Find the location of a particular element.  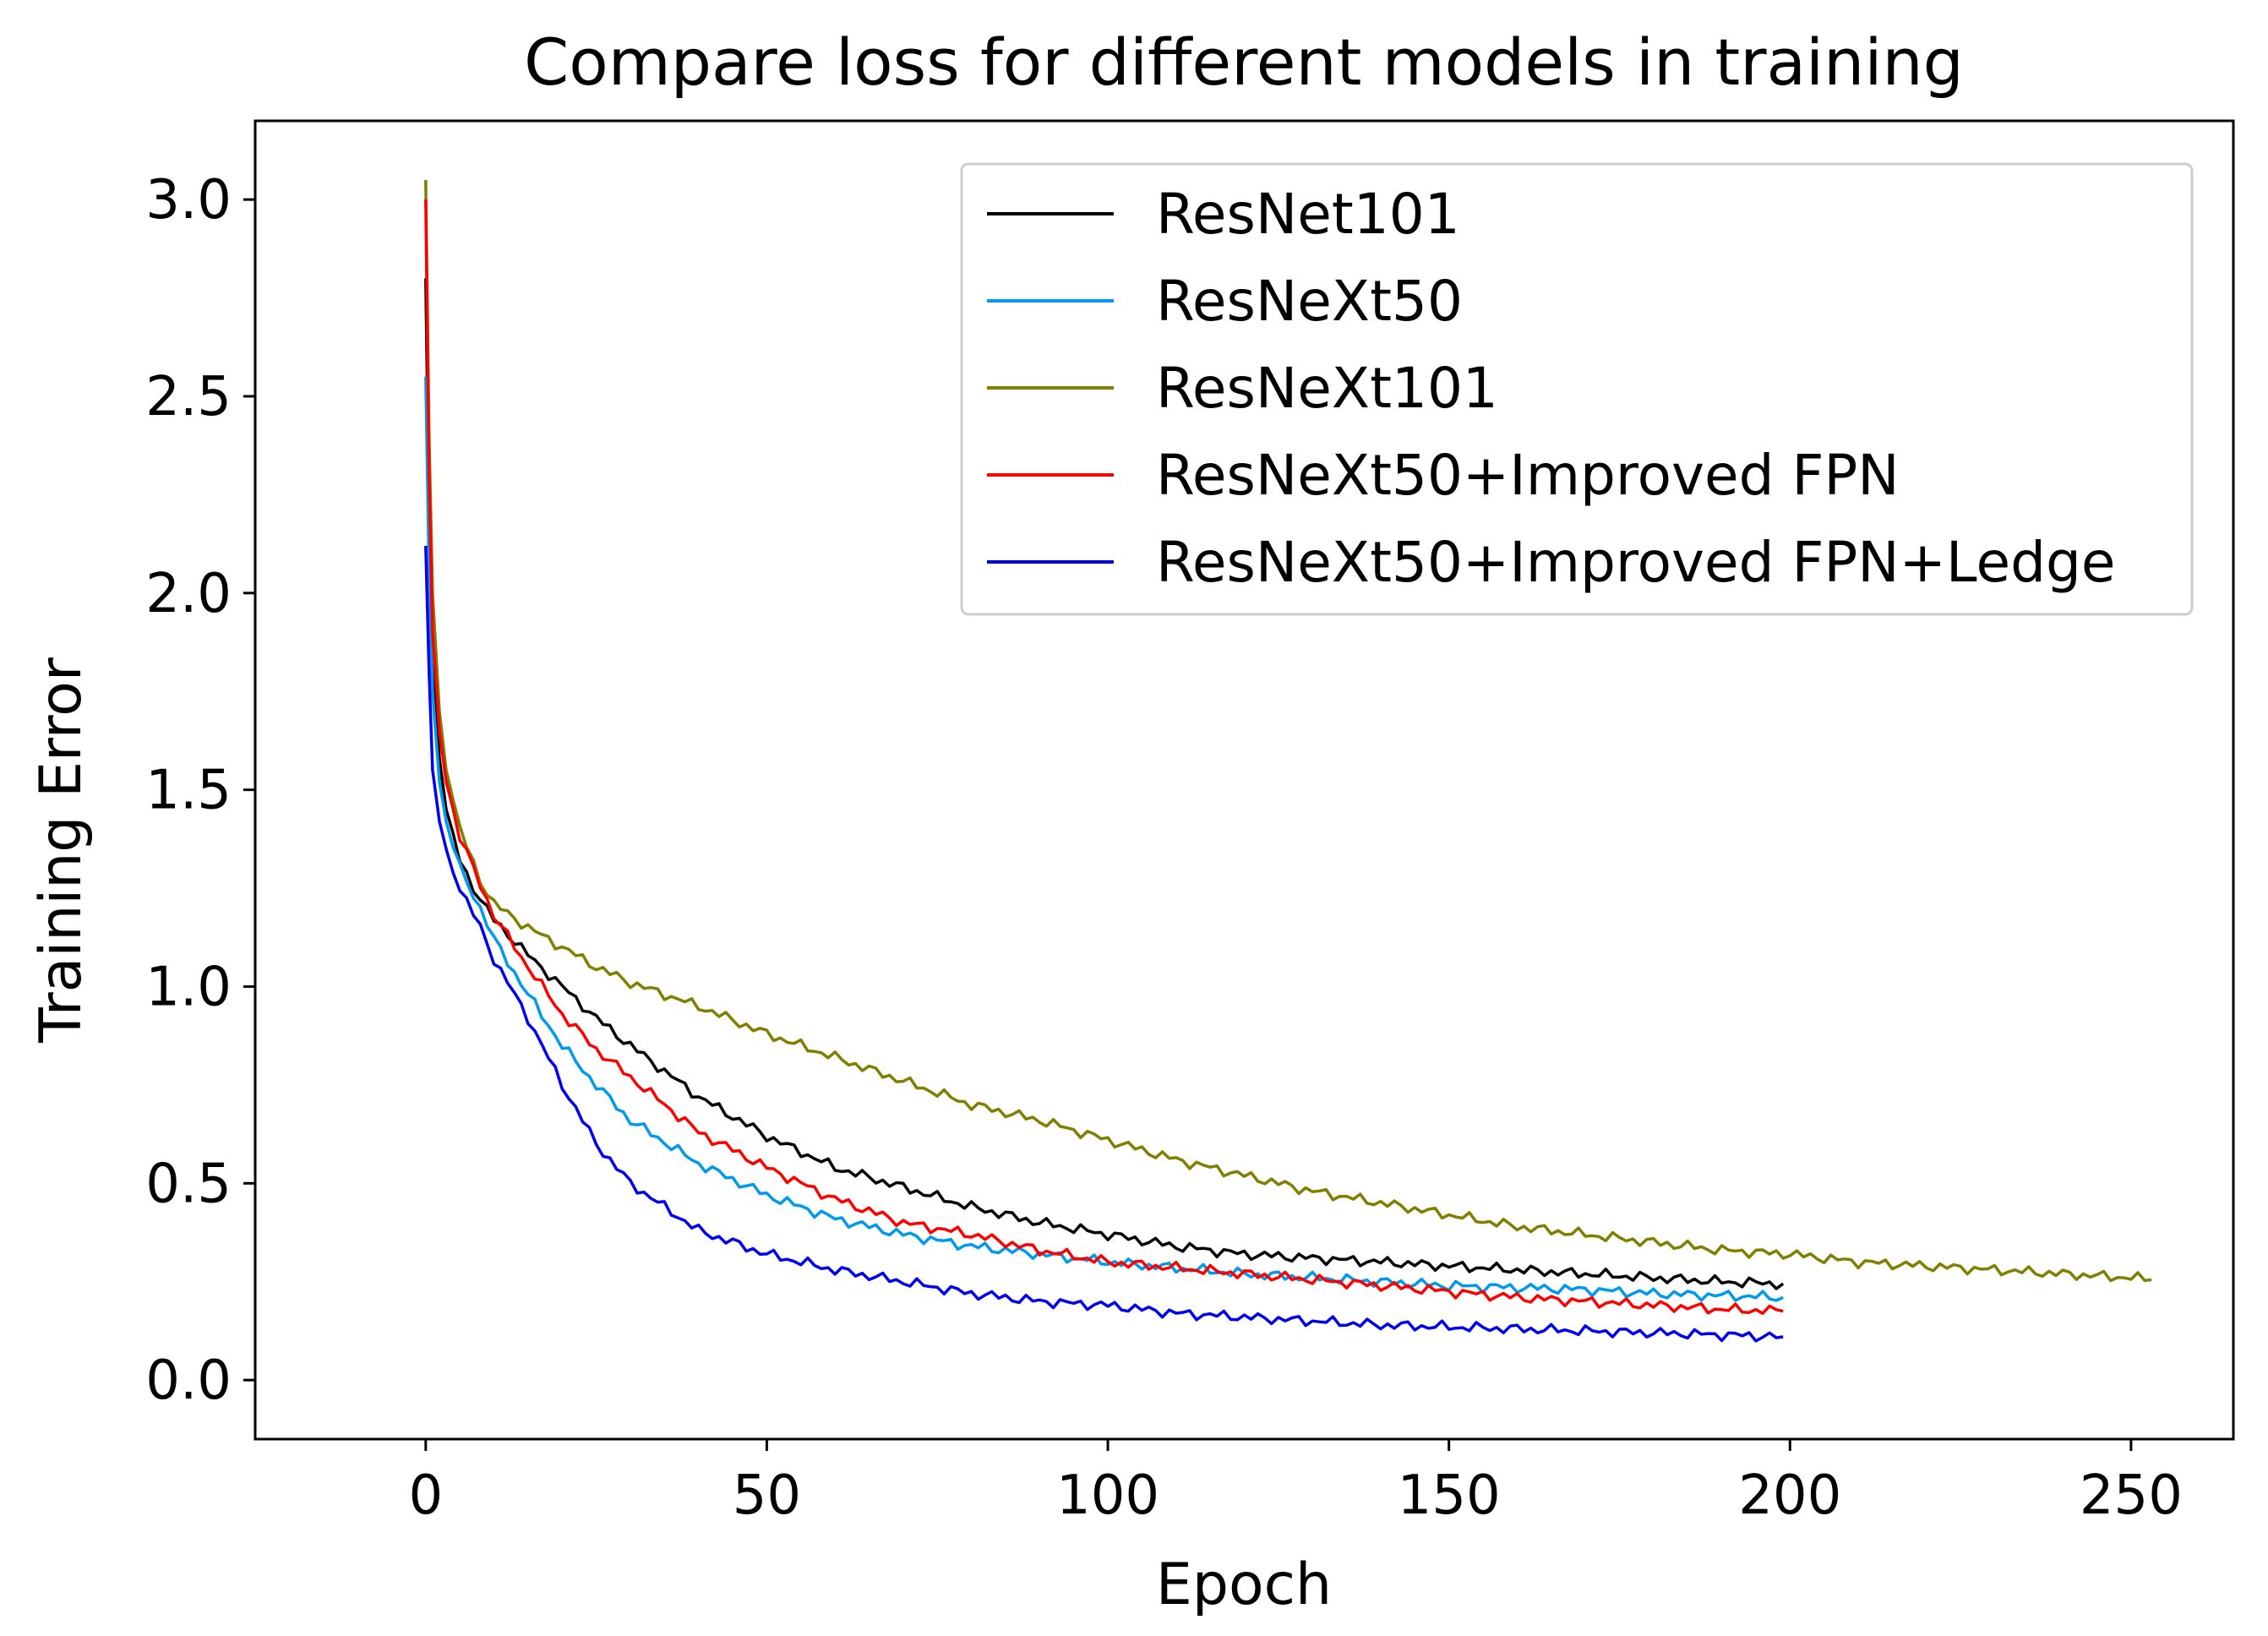

x-tick-label: 100 is located at coordinates (1107, 1495).